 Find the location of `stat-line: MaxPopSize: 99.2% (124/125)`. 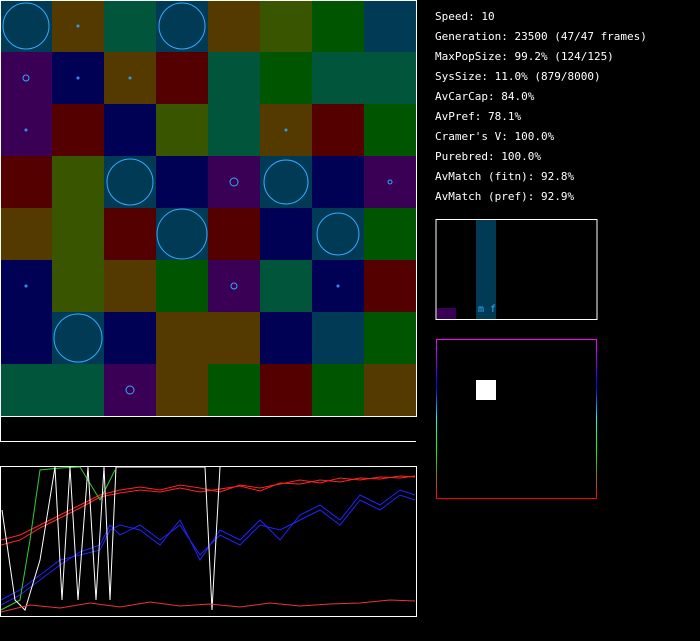

stat-line: MaxPopSize: 99.2% (124/125) is located at coordinates (524, 56).